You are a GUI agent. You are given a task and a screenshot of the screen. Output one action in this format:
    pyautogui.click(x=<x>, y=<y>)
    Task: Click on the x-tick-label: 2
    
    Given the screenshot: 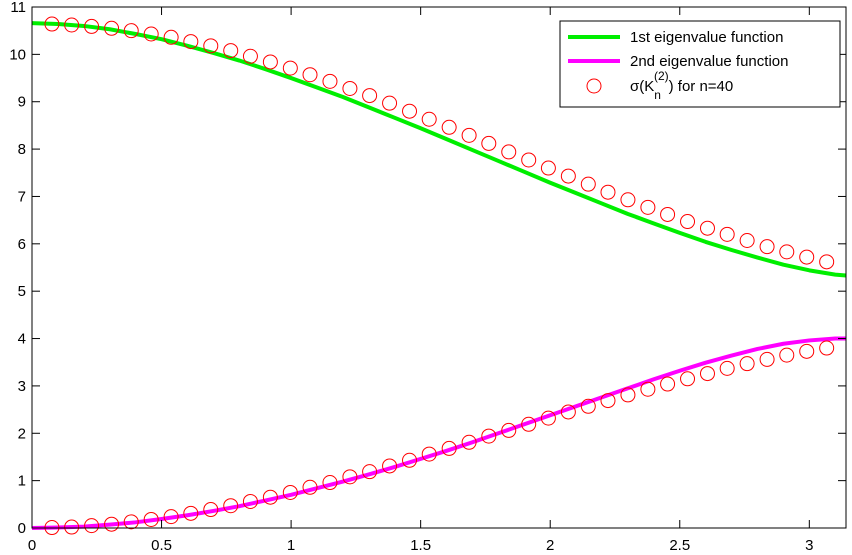 What is the action you would take?
    pyautogui.click(x=550, y=545)
    